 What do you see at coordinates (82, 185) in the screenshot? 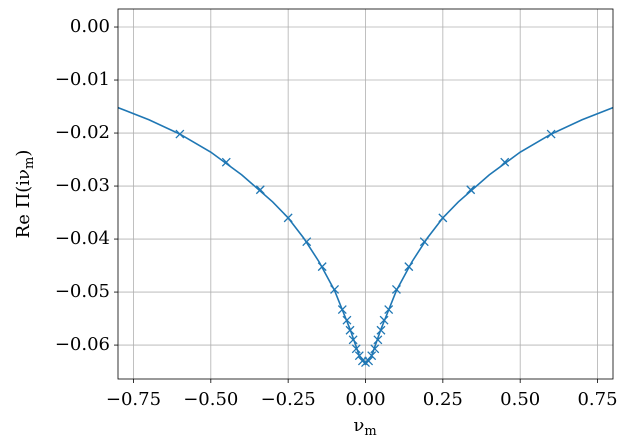
I see `y-tick-label: −0.03` at bounding box center [82, 185].